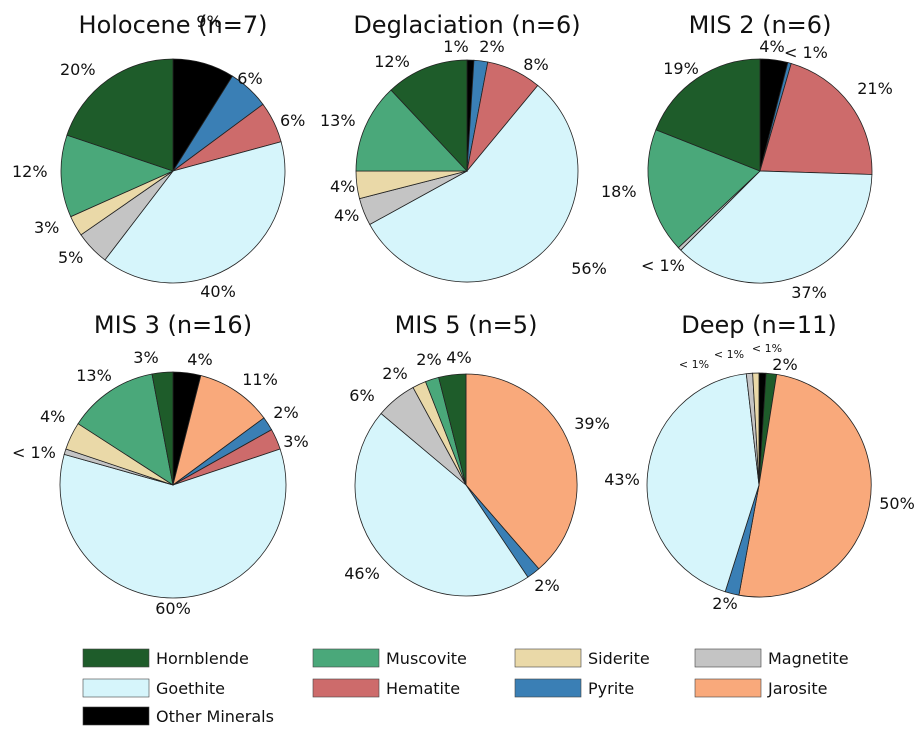 This screenshot has height=732, width=921. I want to click on slice-label-mis-3-n-16-other-minerals: 4%, so click(199, 359).